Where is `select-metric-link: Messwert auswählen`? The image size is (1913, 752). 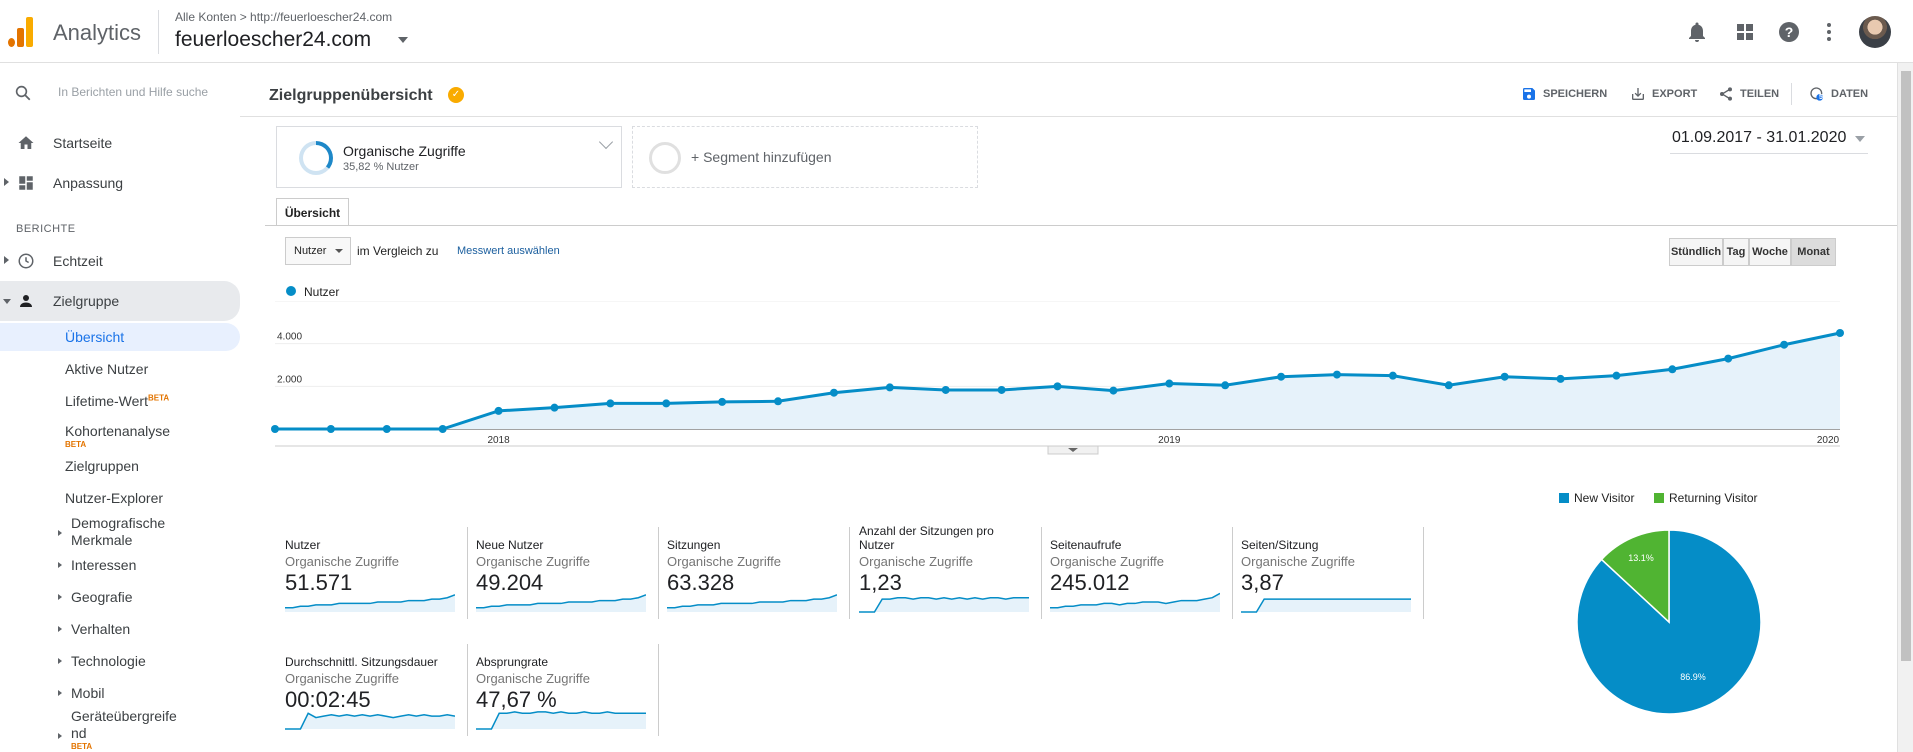 select-metric-link: Messwert auswählen is located at coordinates (508, 251).